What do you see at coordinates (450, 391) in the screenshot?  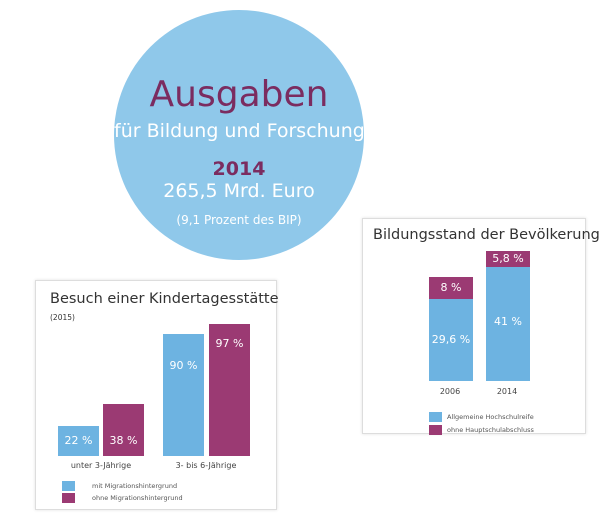 I see `x-label: 2006` at bounding box center [450, 391].